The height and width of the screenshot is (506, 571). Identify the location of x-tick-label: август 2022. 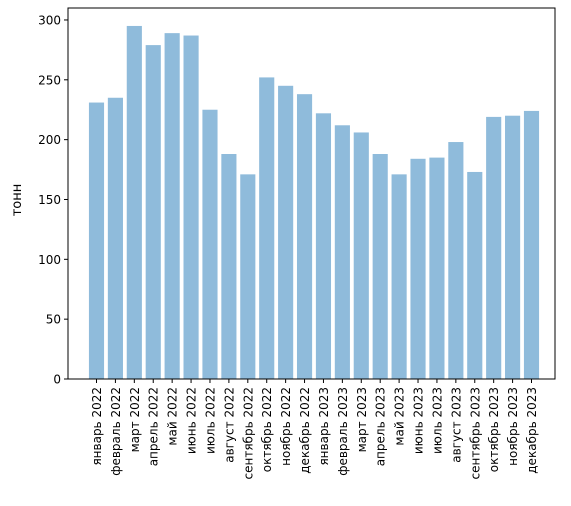
(229, 425).